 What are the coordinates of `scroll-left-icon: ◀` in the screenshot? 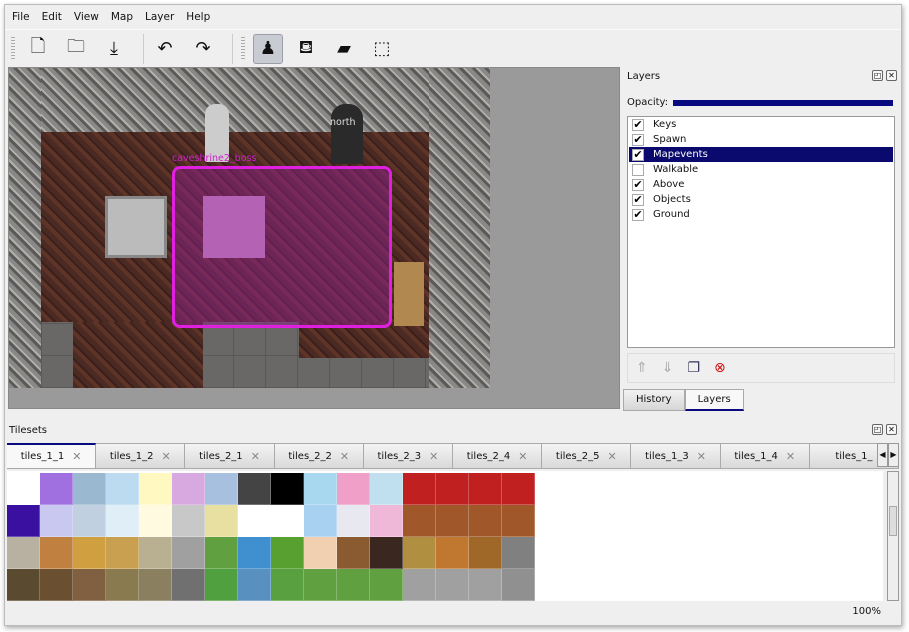 It's located at (882, 455).